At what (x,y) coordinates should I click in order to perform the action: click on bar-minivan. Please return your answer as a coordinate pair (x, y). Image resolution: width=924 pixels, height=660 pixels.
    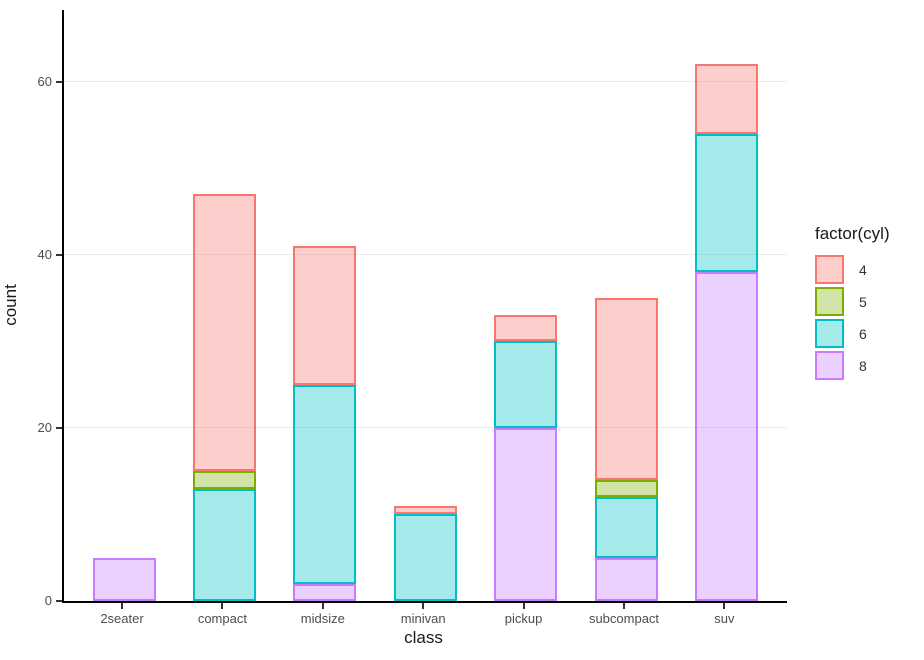
    Looking at the image, I should click on (425, 305).